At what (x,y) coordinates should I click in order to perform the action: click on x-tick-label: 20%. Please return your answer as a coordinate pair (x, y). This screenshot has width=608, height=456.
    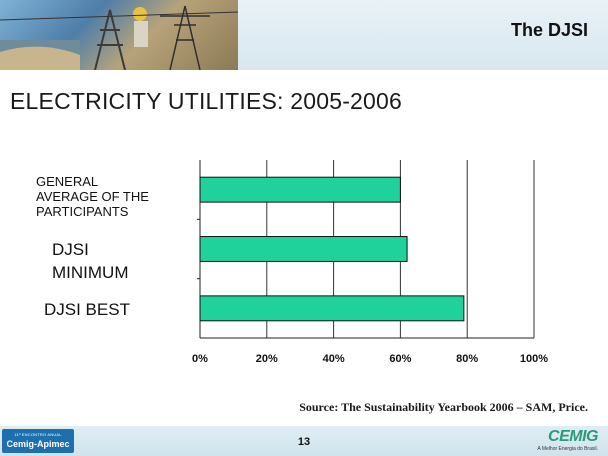
    Looking at the image, I should click on (267, 359).